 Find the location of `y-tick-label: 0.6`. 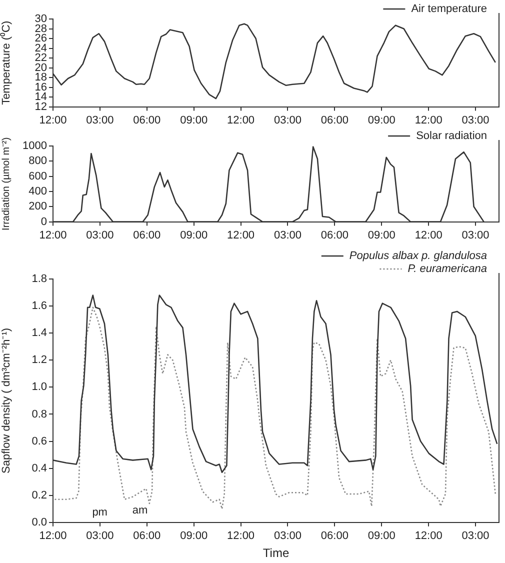

y-tick-label: 0.6 is located at coordinates (39, 441).